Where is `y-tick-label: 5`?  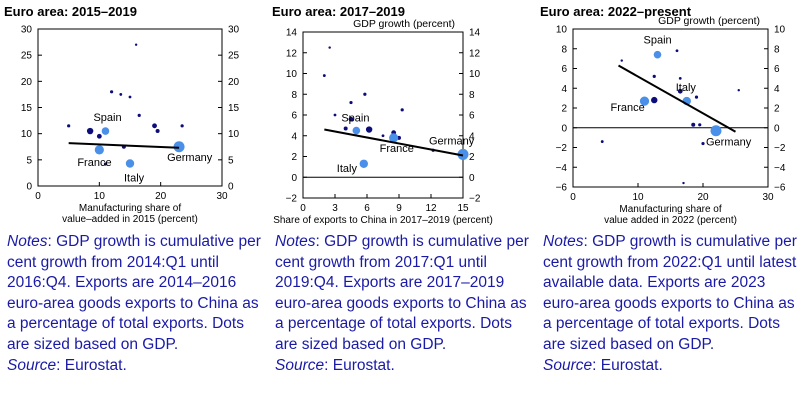
y-tick-label: 5 is located at coordinates (231, 160).